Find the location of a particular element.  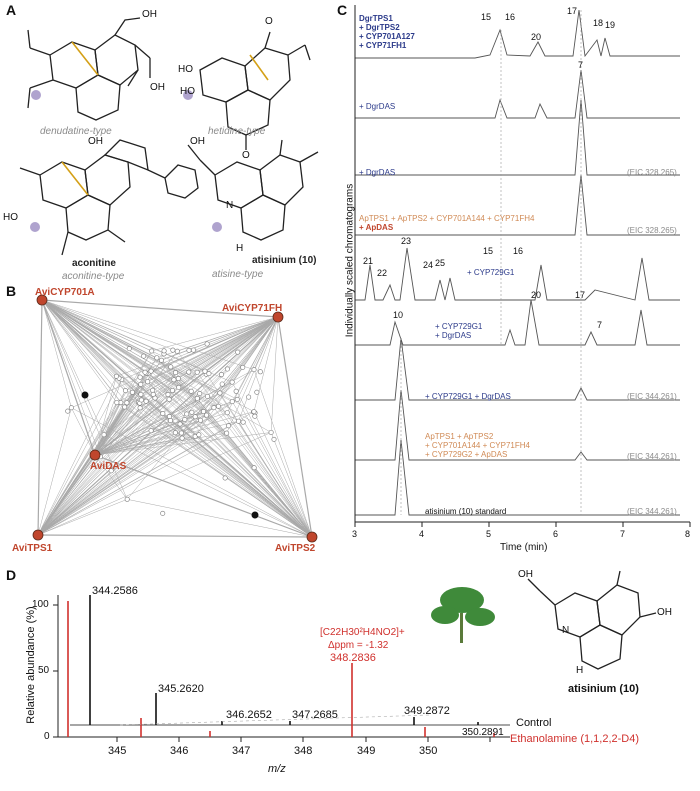

atom-oh-d2: OH is located at coordinates (664, 612).